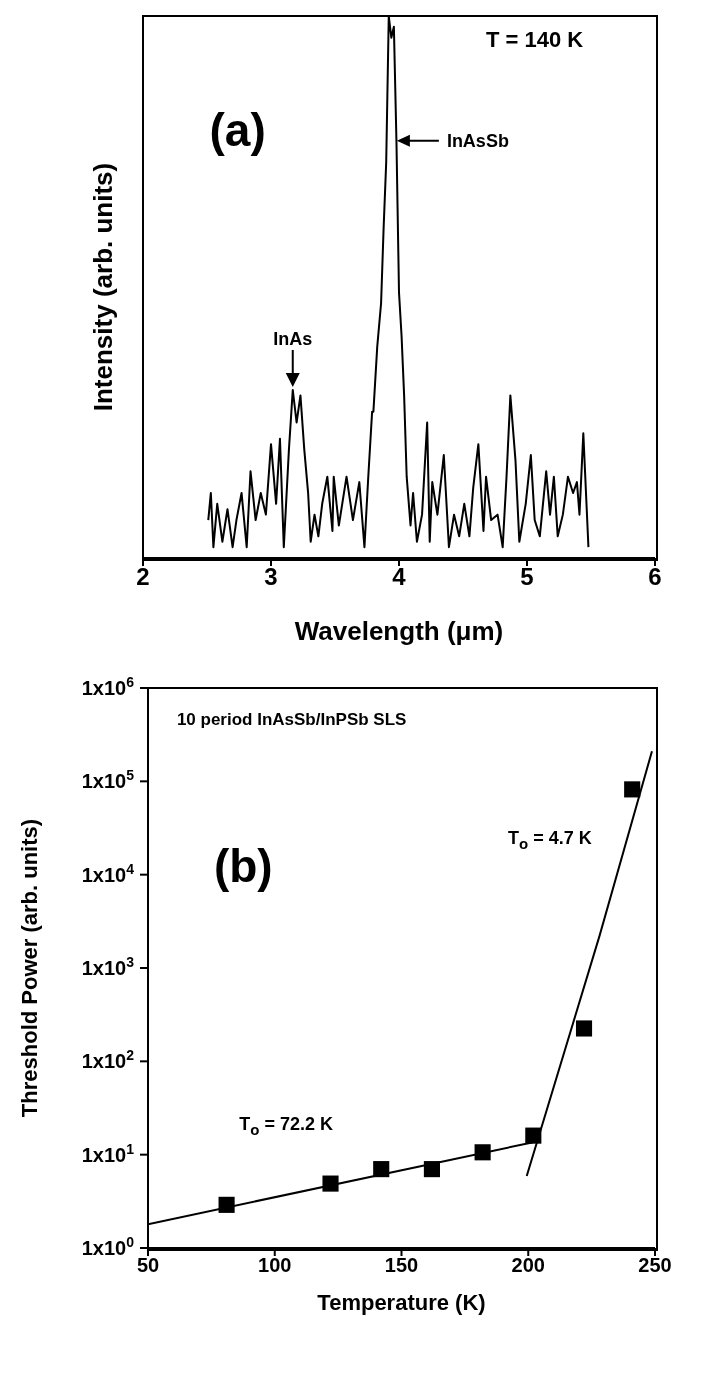  I want to click on annotation: 10 period InAsSb/InPSb SLS, so click(291, 720).